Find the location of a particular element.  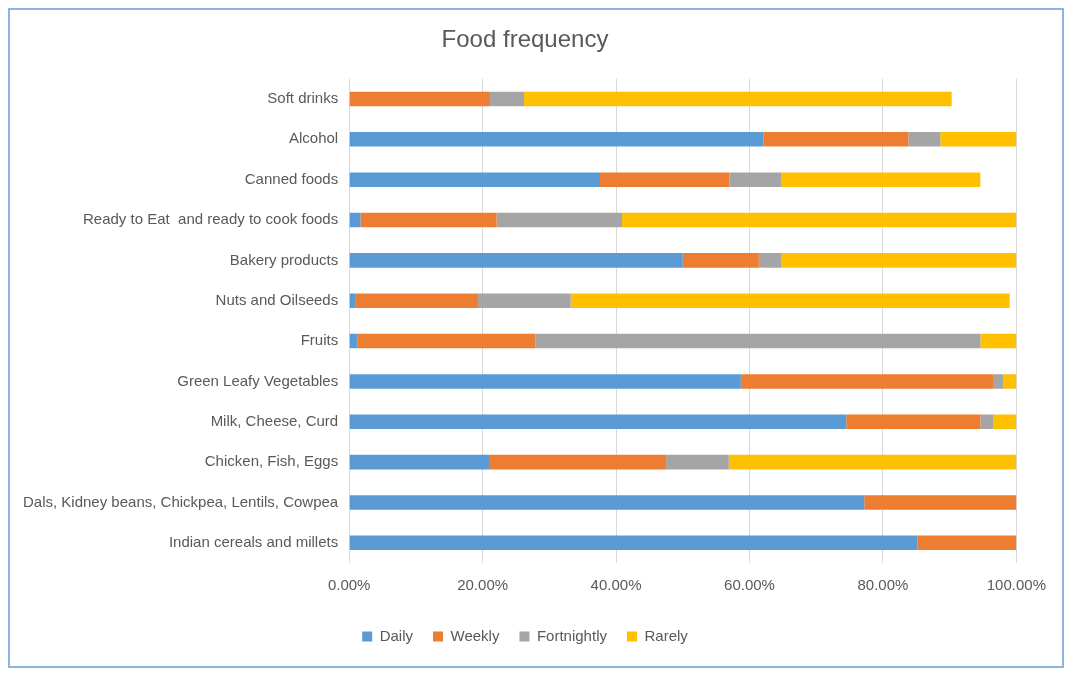

y-tick-label: Soft drinks is located at coordinates (303, 98).